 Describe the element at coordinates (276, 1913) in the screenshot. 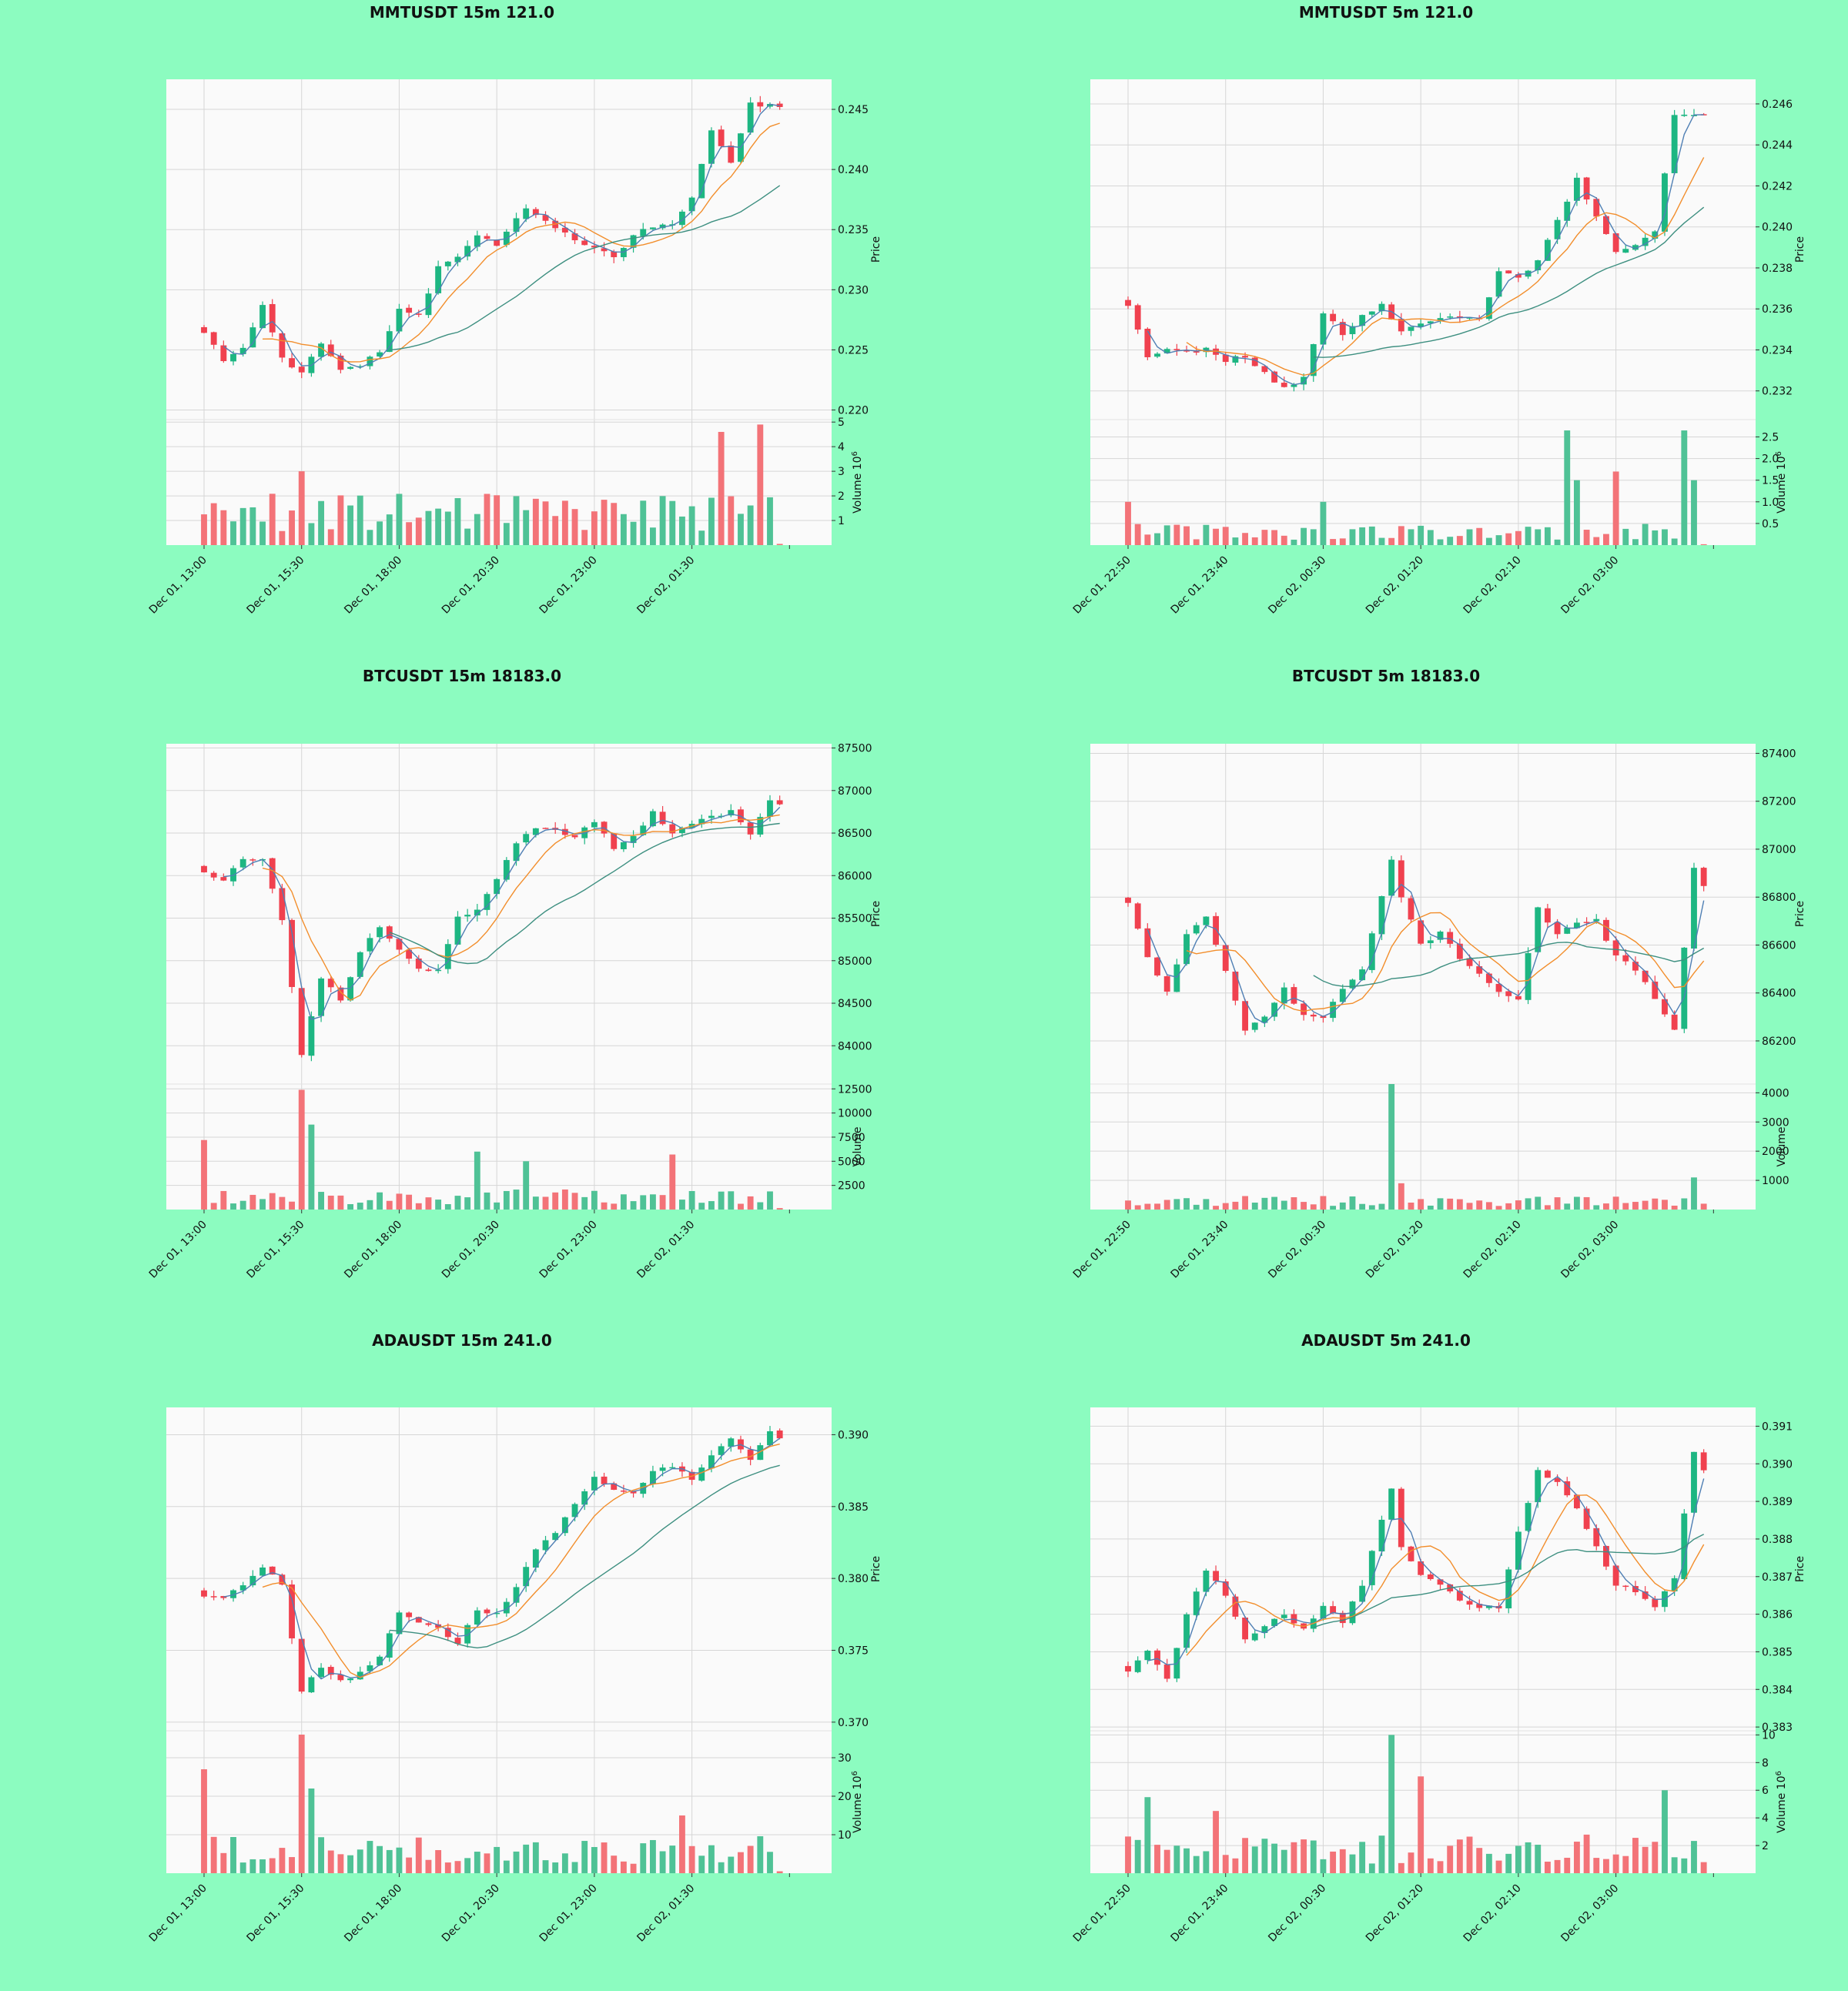

I see `x-tick-label: Dec 01, 15:30` at that location.